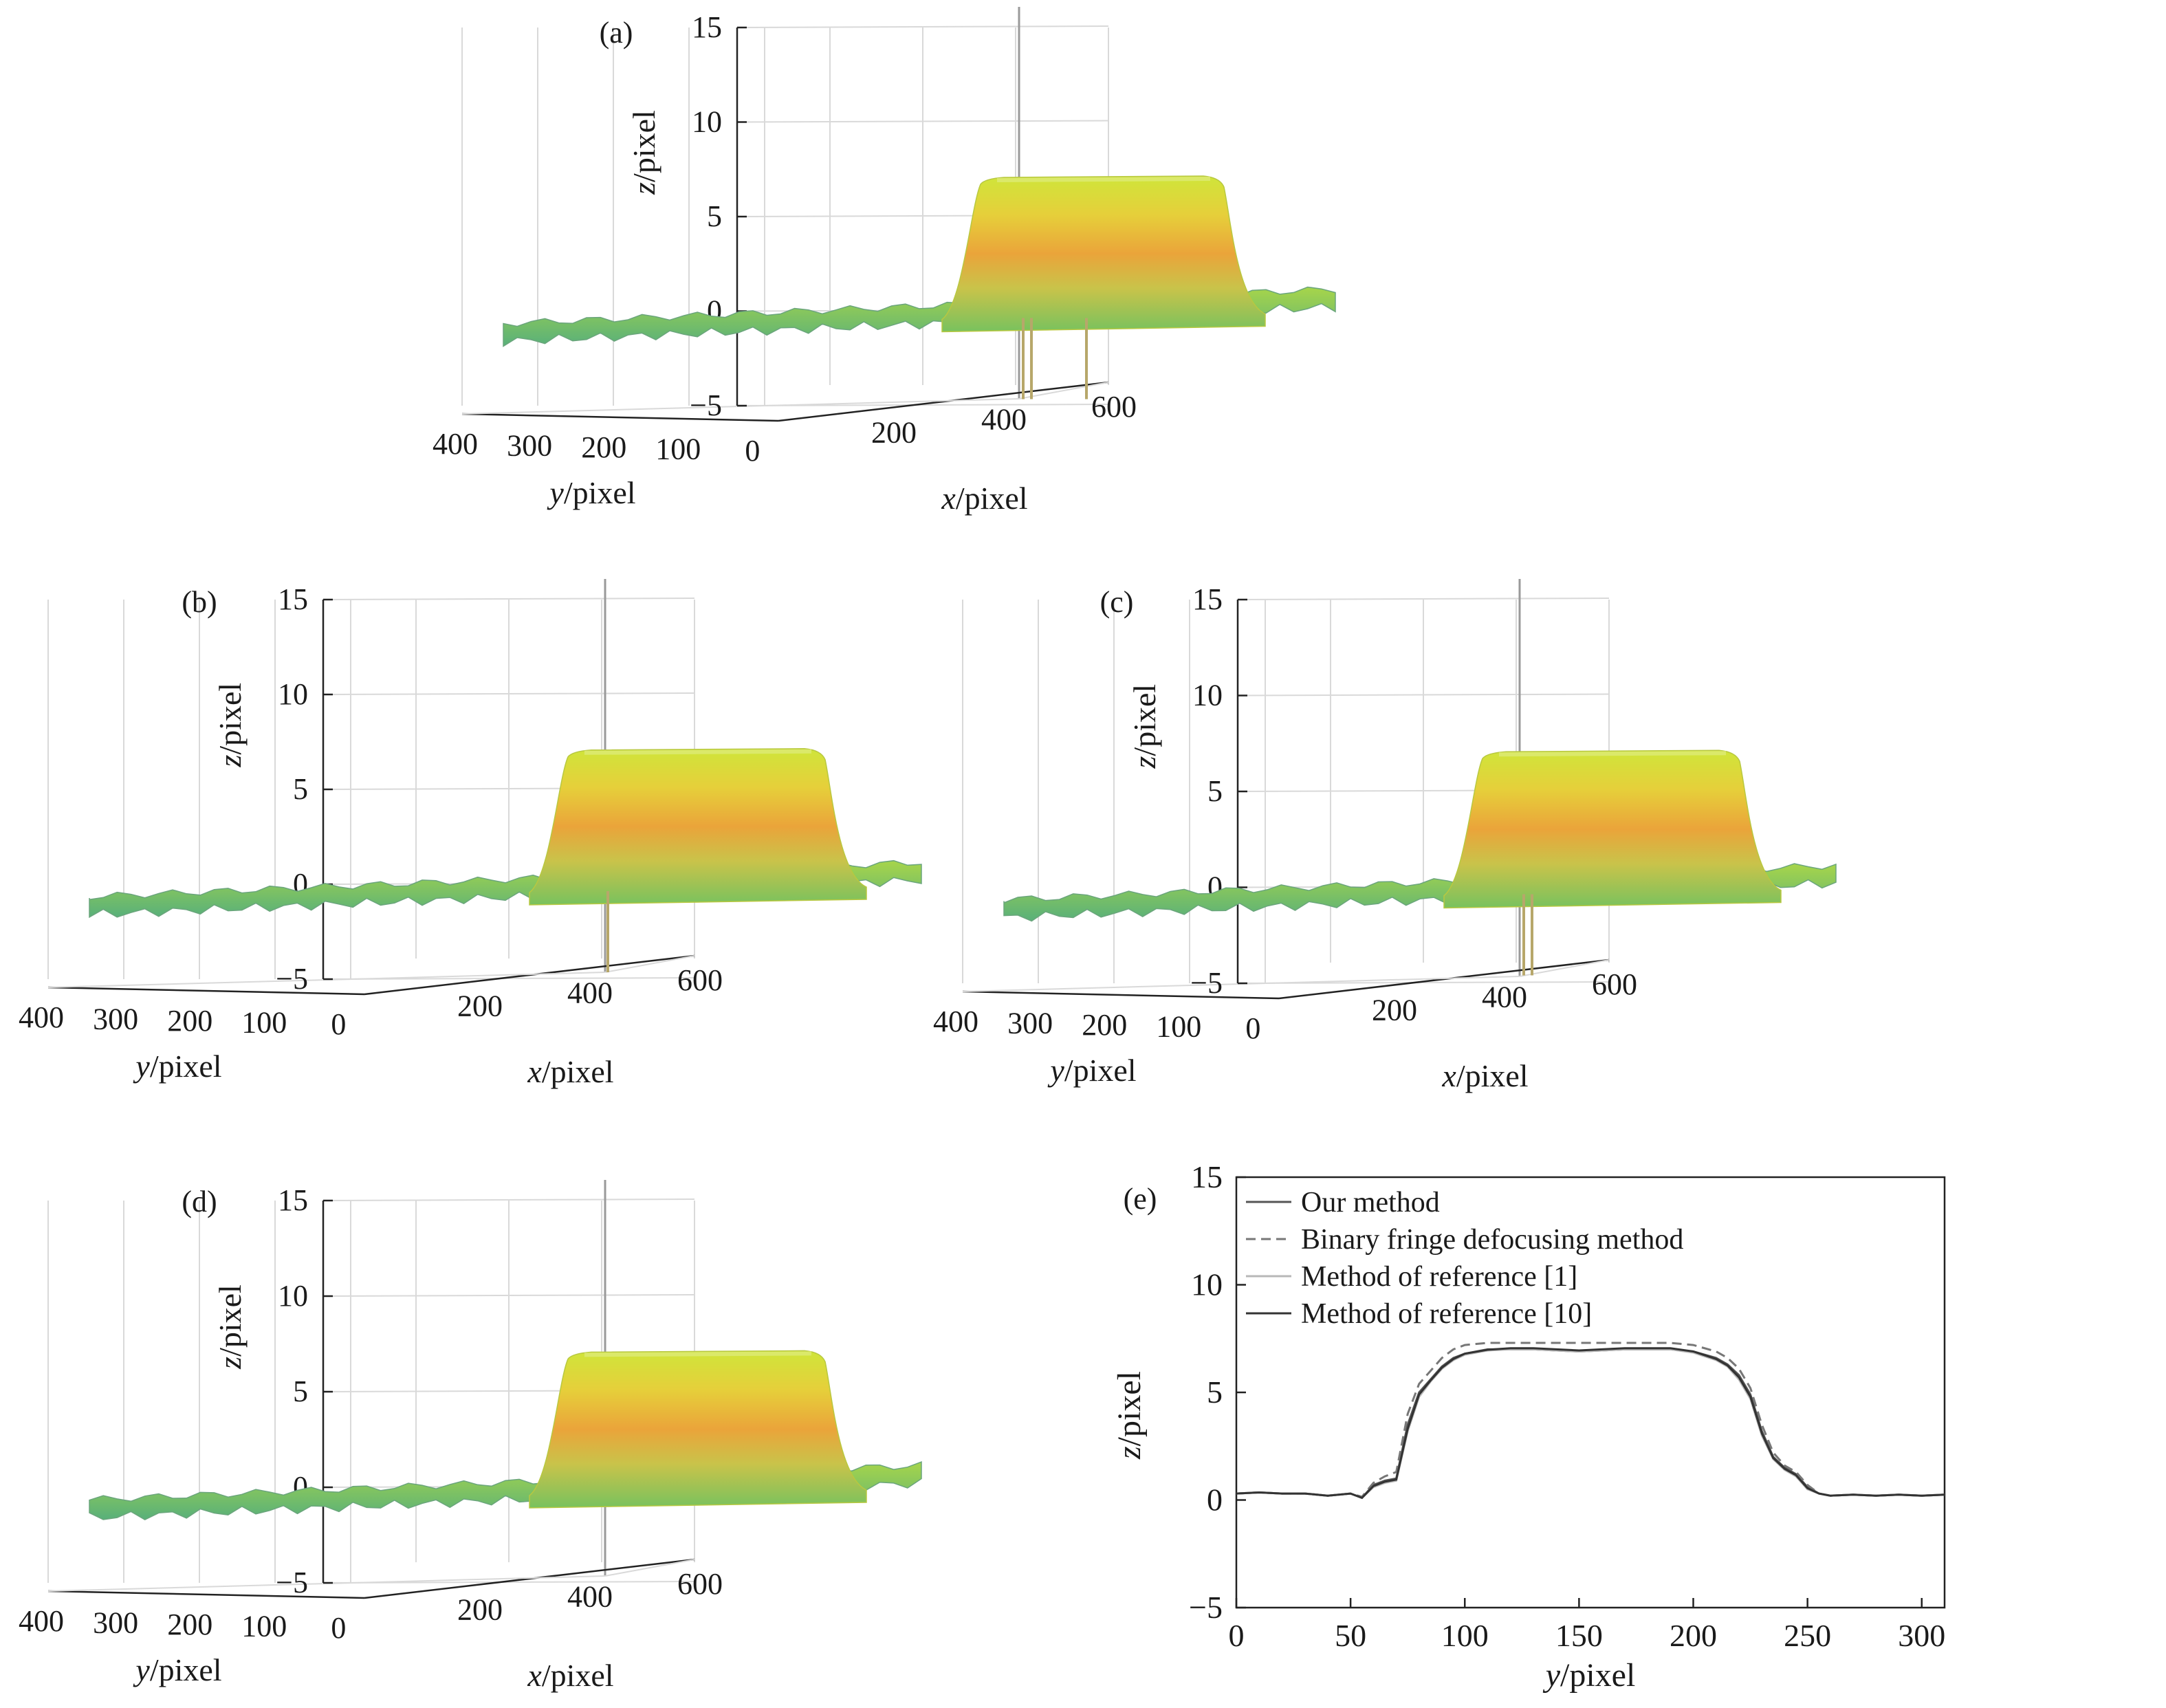  Describe the element at coordinates (1215, 791) in the screenshot. I see `z-tick-label: 5` at that location.